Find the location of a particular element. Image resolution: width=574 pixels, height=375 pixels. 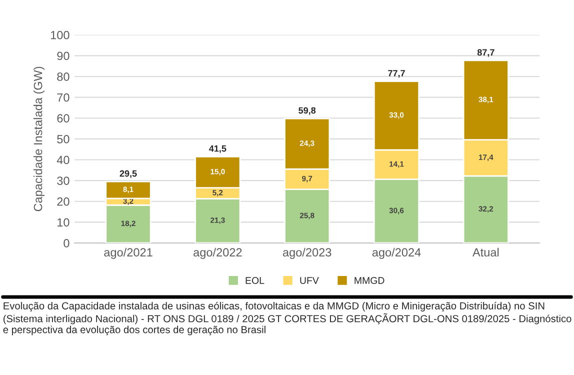

y-tick-label: 70 is located at coordinates (63, 97).